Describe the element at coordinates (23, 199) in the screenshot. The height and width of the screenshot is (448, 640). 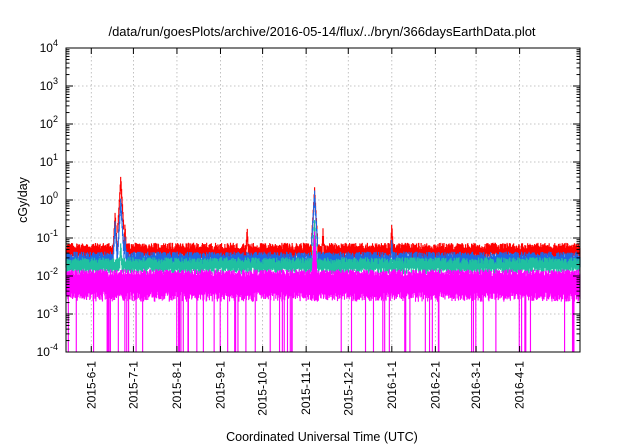
I see `y-axis-label: cGy/day` at that location.